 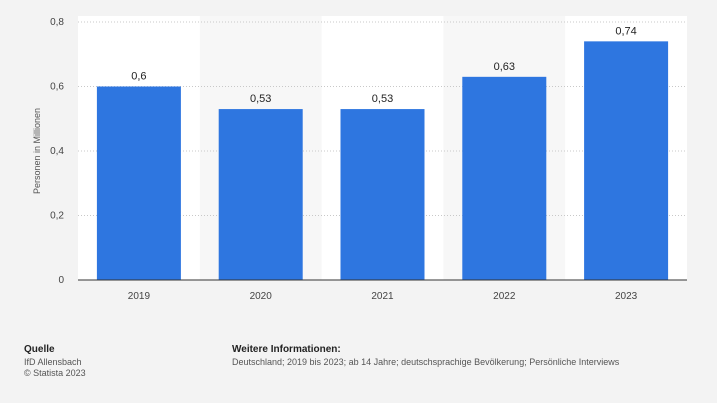 I want to click on y-tick-label: 0,6, so click(x=57, y=87).